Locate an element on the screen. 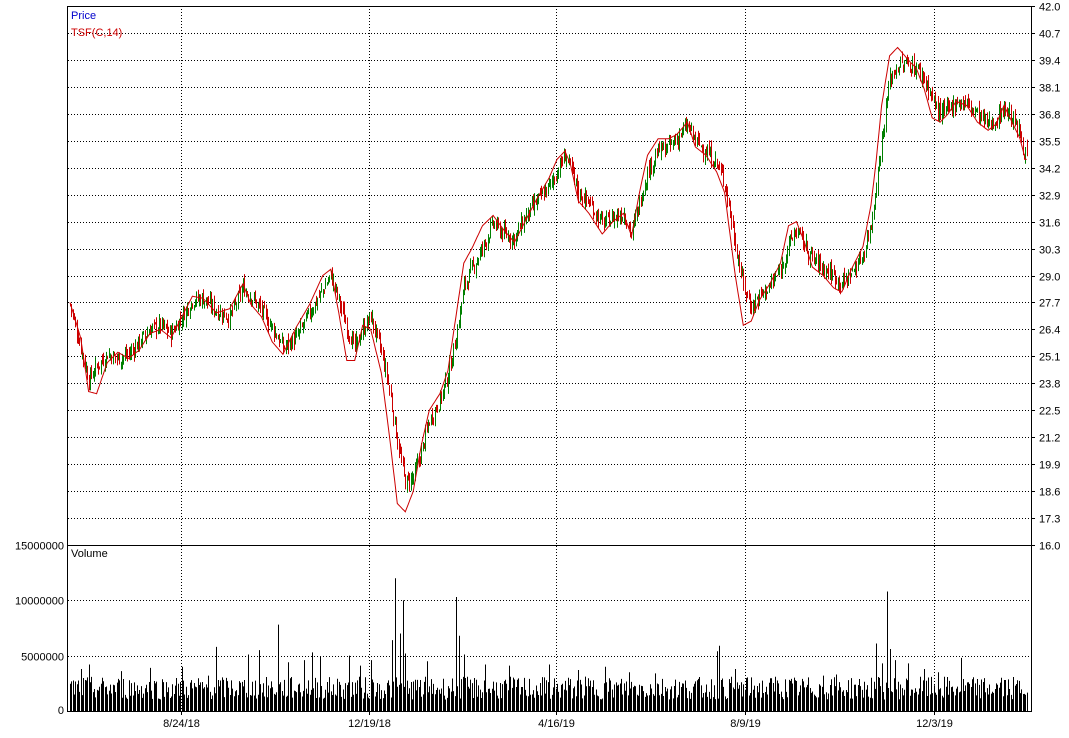 This screenshot has height=738, width=1069. legend-price: Price is located at coordinates (83, 16).